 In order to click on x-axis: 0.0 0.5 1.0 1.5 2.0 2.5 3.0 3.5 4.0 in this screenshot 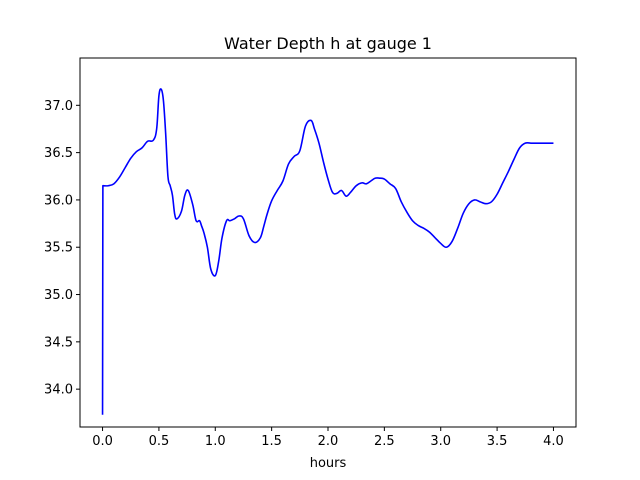, I will do `click(328, 438)`.